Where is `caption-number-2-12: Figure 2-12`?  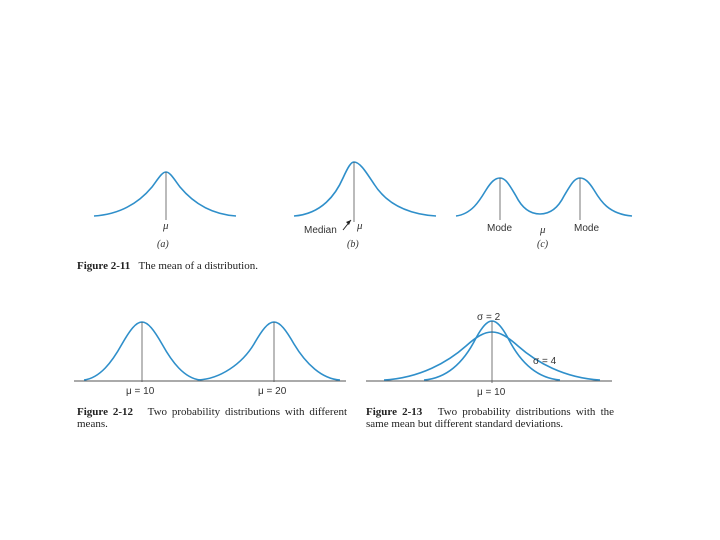 caption-number-2-12: Figure 2-12 is located at coordinates (105, 412).